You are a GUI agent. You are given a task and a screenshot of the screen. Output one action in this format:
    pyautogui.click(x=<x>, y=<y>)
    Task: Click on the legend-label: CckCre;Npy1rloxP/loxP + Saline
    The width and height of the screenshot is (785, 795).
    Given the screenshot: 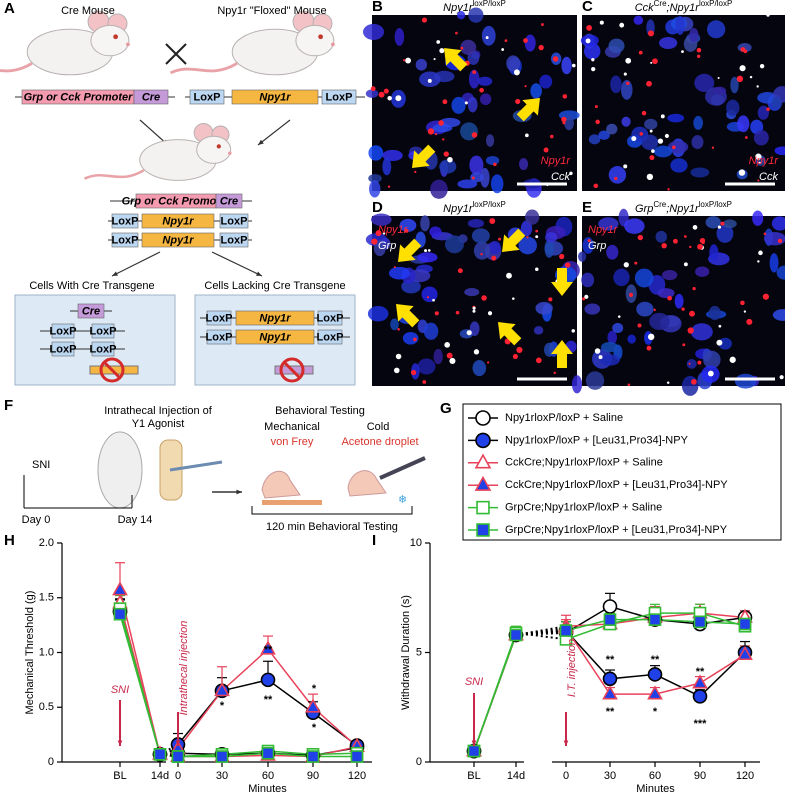 What is the action you would take?
    pyautogui.click(x=584, y=463)
    